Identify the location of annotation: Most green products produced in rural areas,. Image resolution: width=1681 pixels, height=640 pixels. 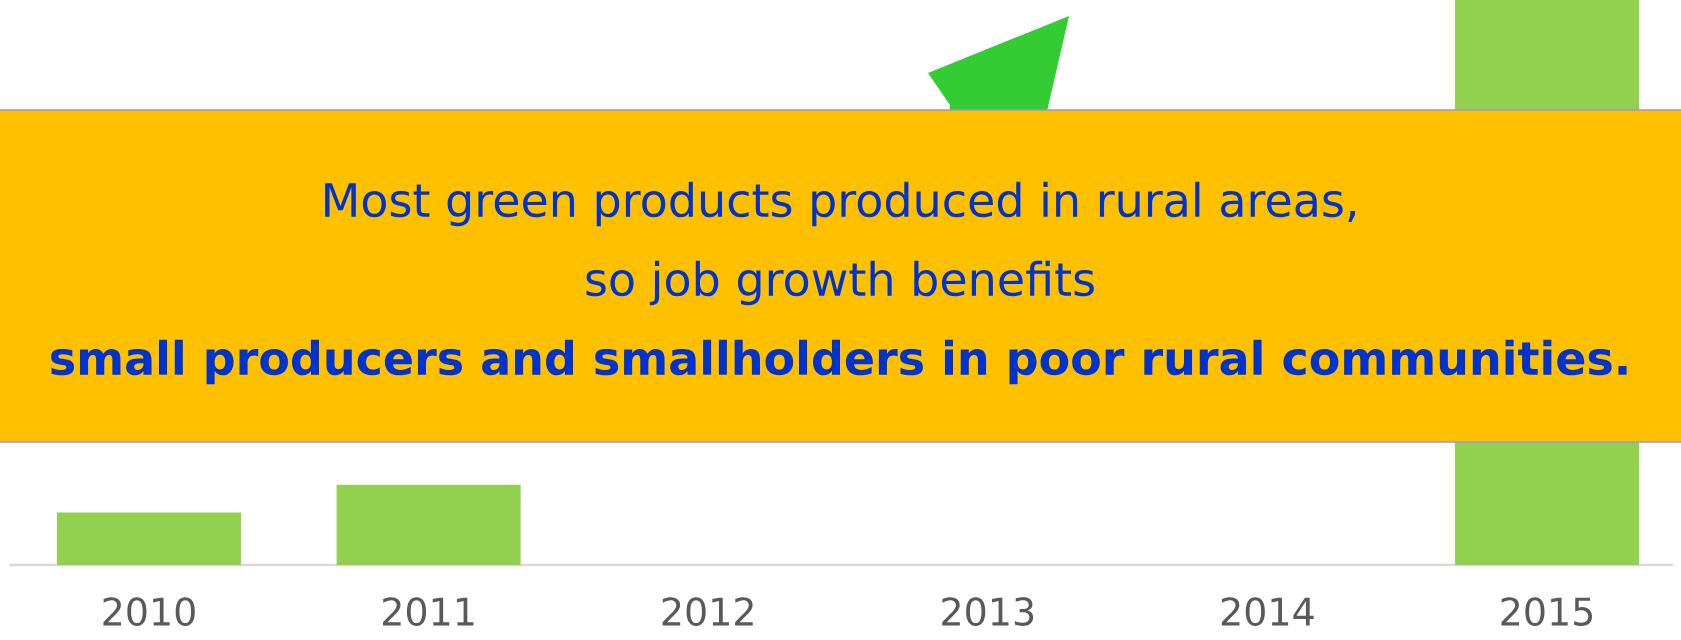
(840, 204).